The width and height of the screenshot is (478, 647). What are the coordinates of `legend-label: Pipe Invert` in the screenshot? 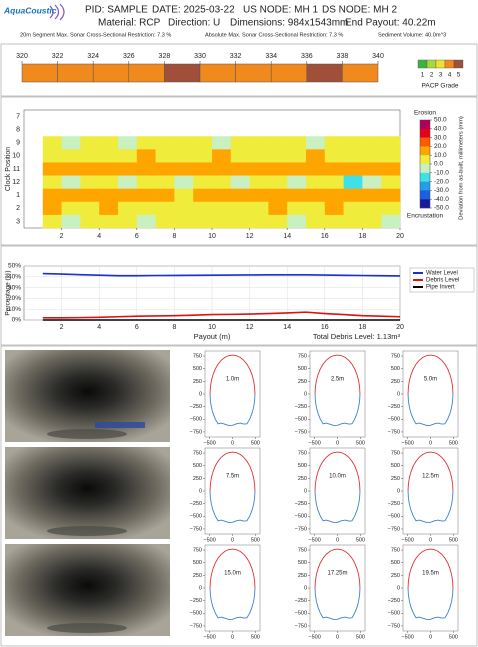 It's located at (440, 288).